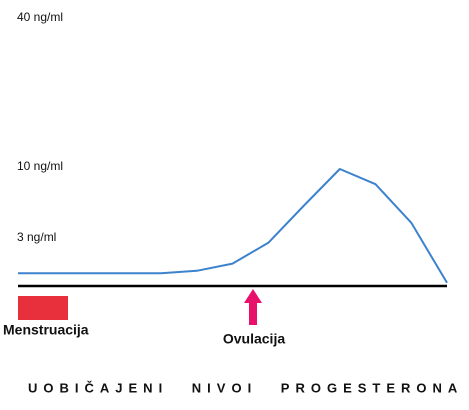  What do you see at coordinates (46, 330) in the screenshot?
I see `annotation: Menstruacija` at bounding box center [46, 330].